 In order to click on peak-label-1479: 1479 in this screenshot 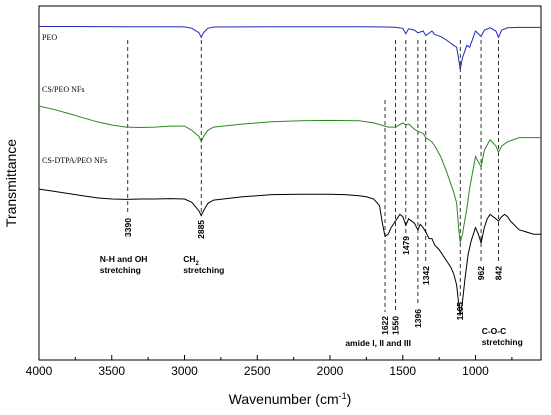, I will do `click(406, 245)`.